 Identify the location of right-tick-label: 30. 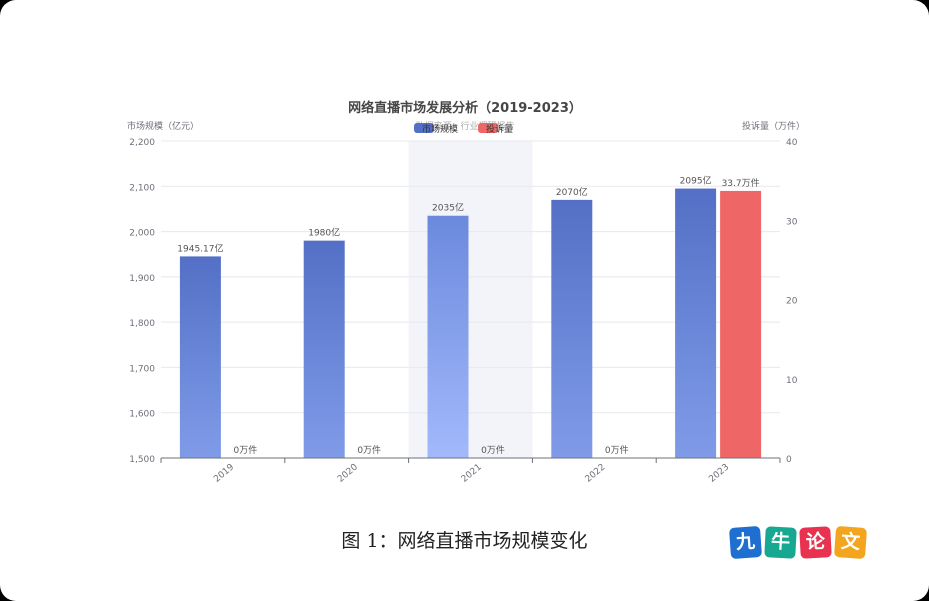
(792, 222).